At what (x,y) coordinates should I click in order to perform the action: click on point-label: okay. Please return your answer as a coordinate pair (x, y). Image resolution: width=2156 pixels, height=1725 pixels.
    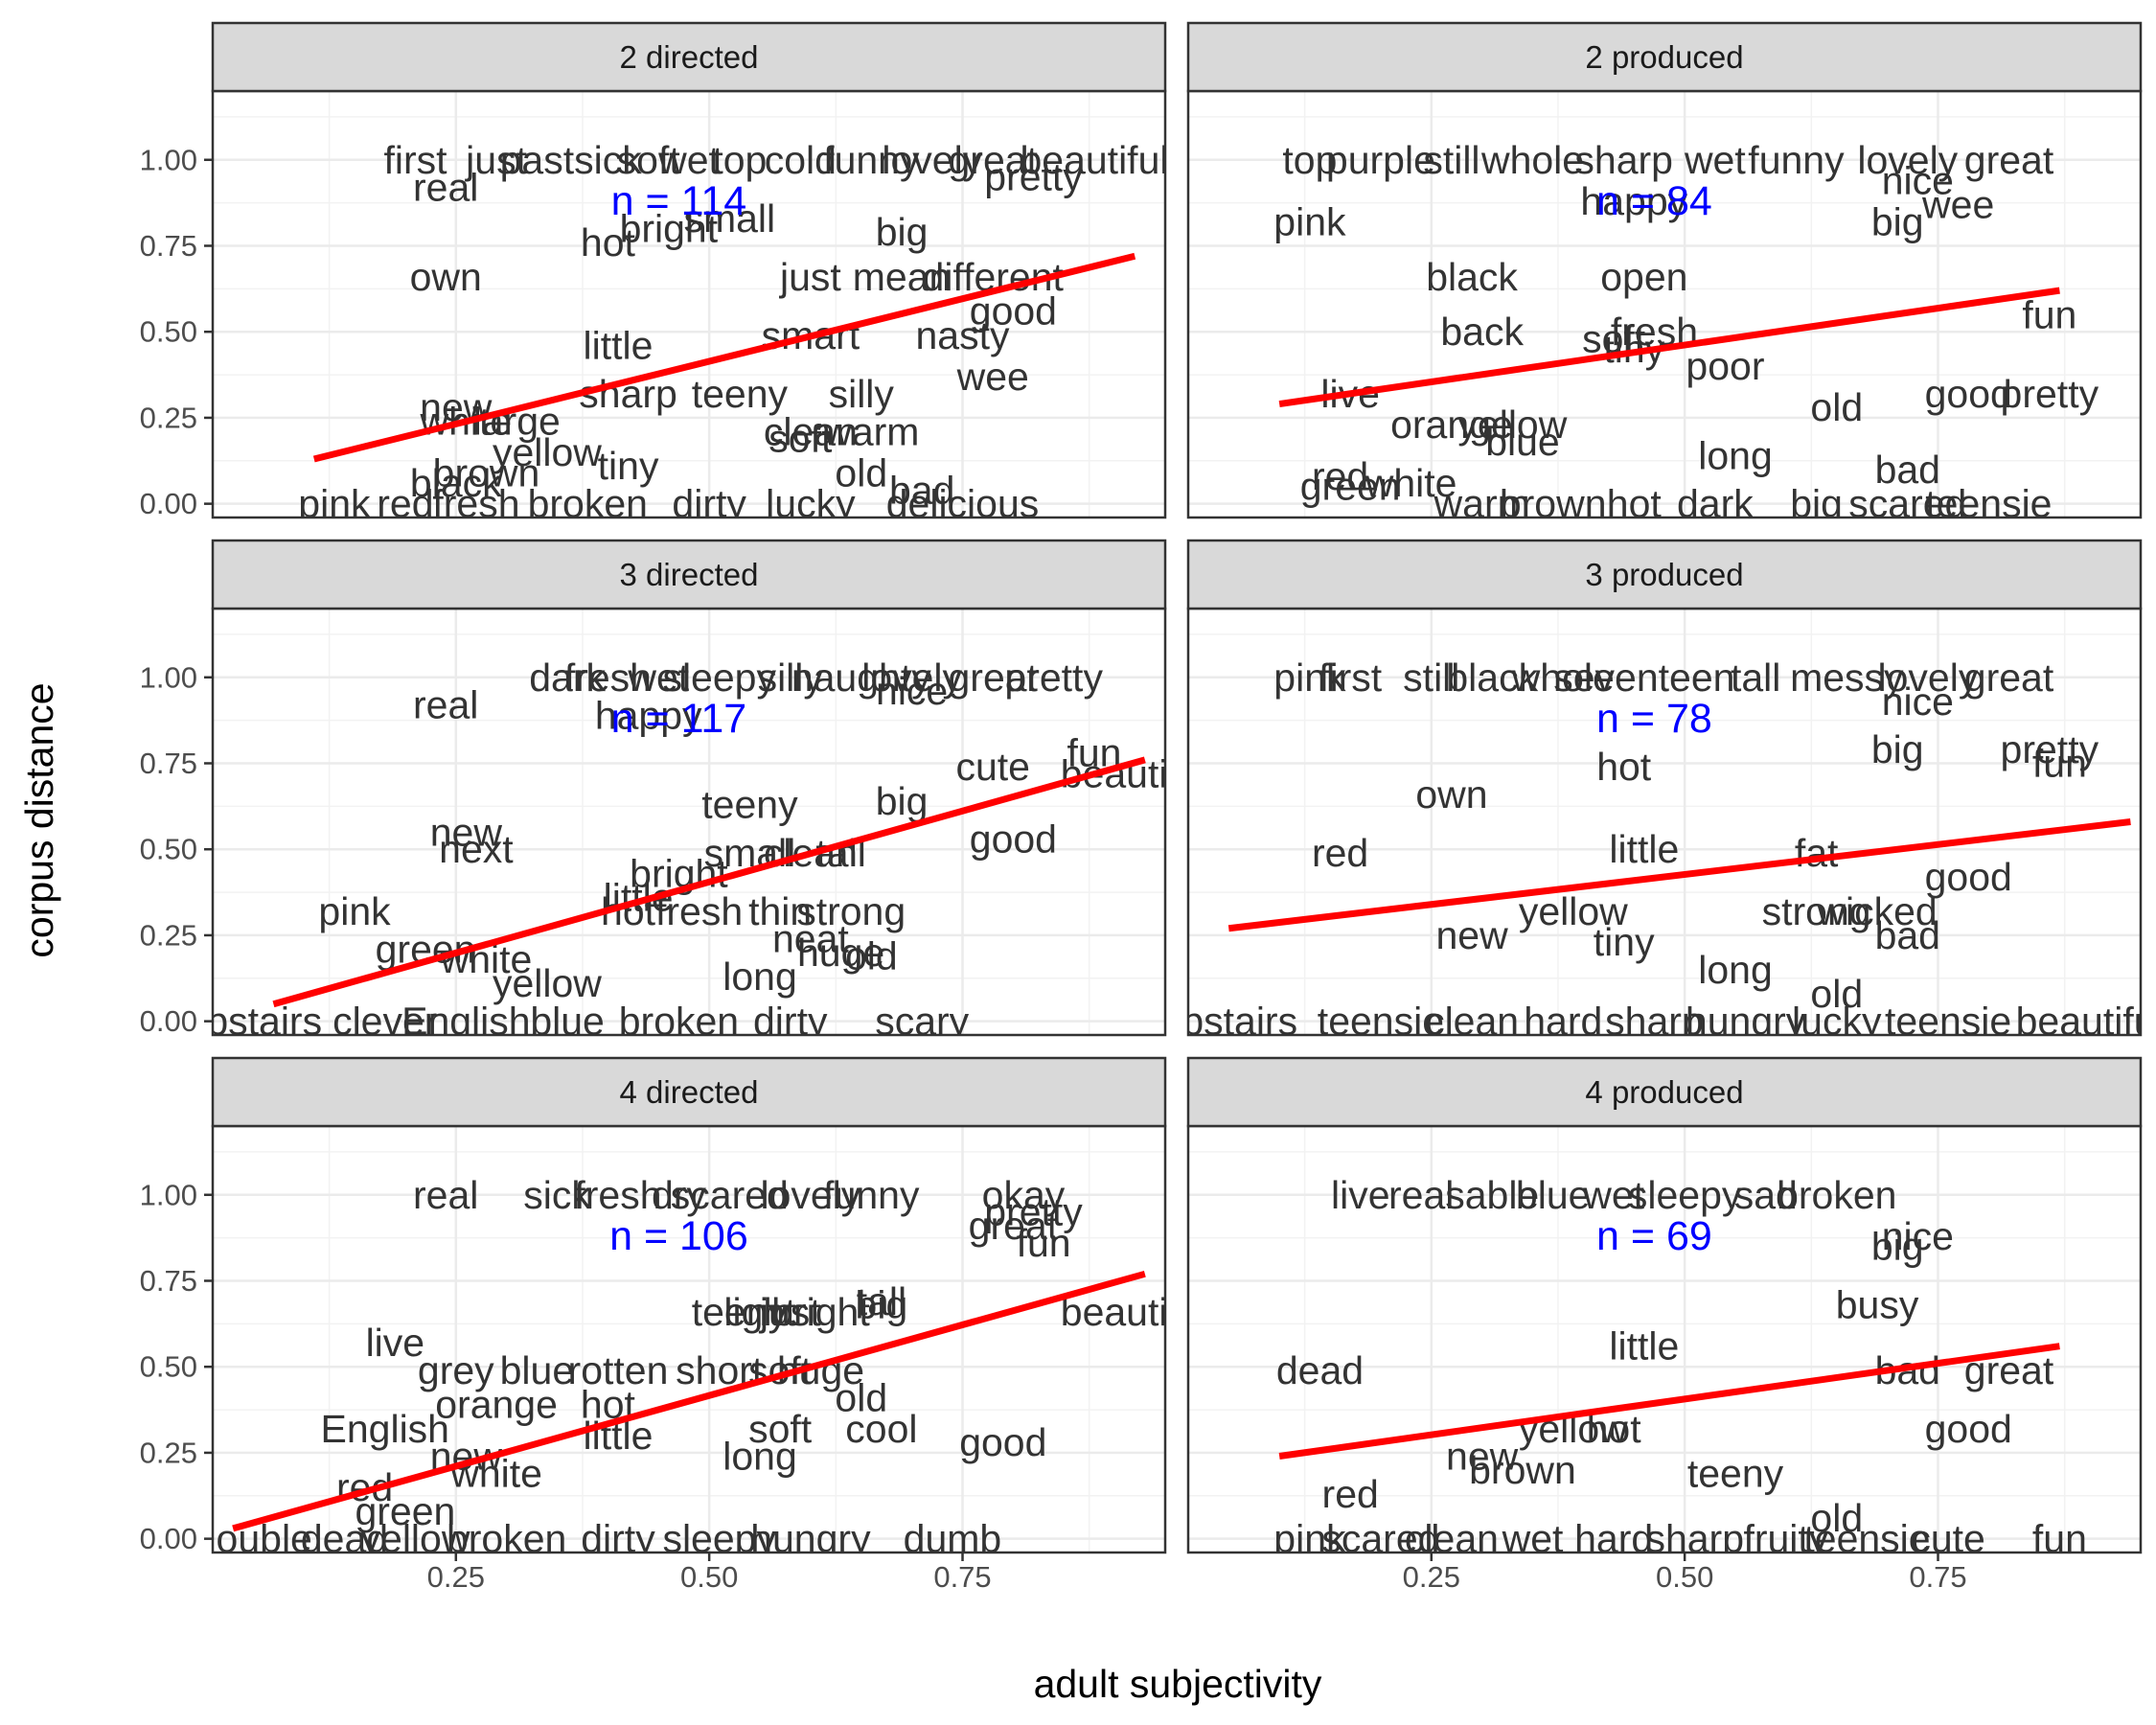
    Looking at the image, I should click on (1024, 1195).